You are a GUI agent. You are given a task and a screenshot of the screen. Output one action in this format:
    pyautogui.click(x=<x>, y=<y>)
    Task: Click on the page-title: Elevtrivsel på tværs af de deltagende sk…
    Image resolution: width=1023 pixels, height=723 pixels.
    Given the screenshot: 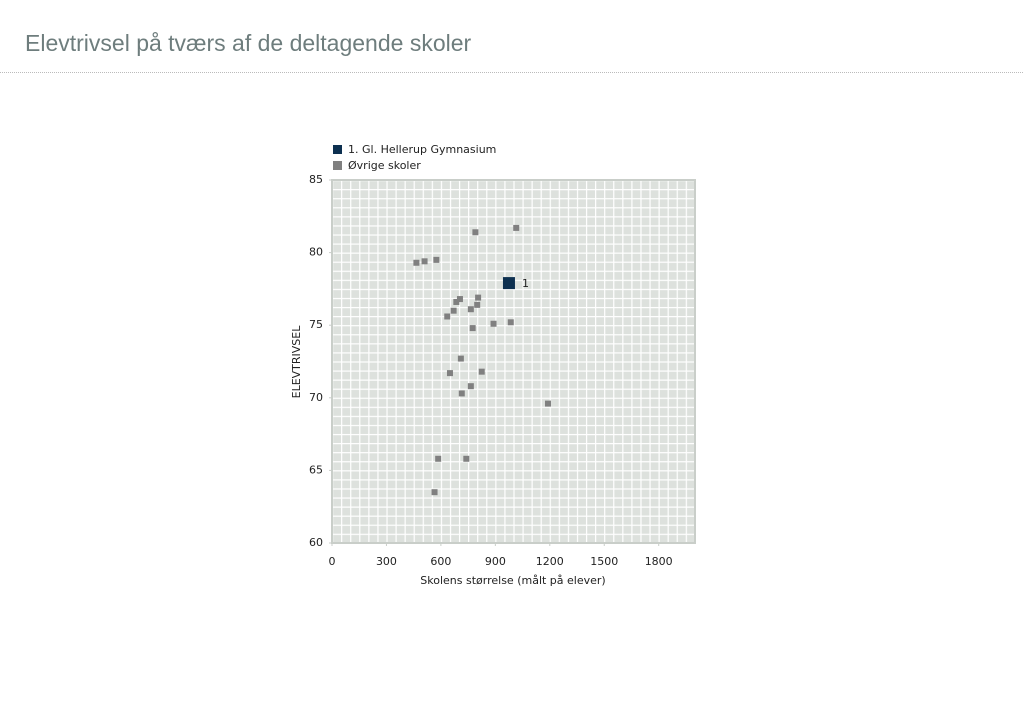 What is the action you would take?
    pyautogui.click(x=248, y=43)
    